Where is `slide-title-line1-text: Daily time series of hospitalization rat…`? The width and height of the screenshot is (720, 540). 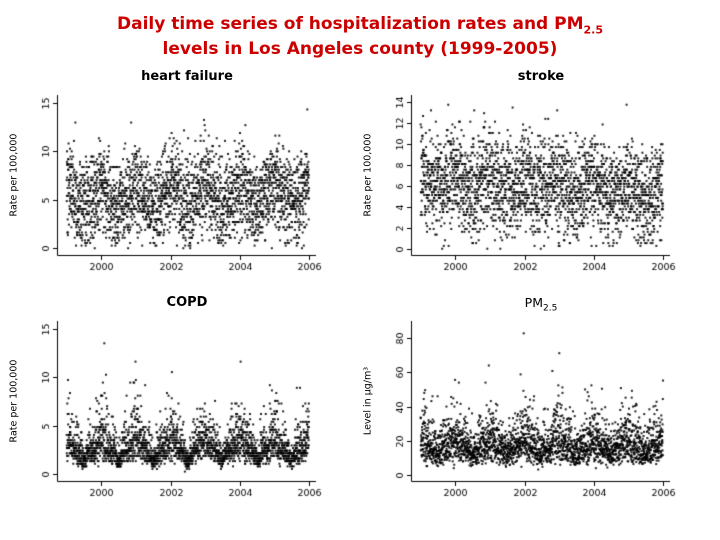
slide-title-line1-text: Daily time series of hospitalization rat… is located at coordinates (350, 24).